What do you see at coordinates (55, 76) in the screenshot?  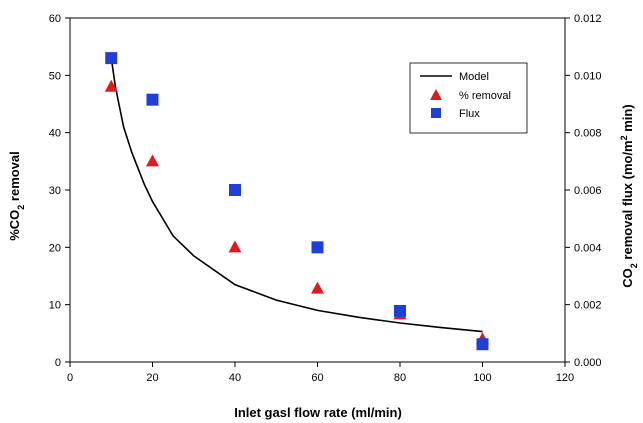 I see `y-left-tick-label: 50` at bounding box center [55, 76].